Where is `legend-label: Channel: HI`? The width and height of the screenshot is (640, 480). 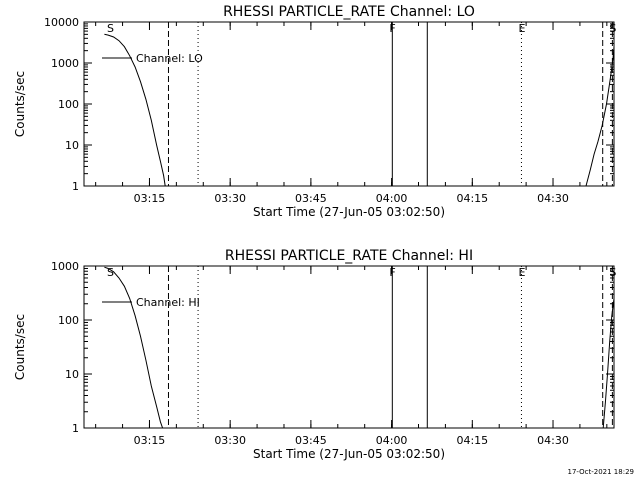 legend-label: Channel: HI is located at coordinates (168, 302).